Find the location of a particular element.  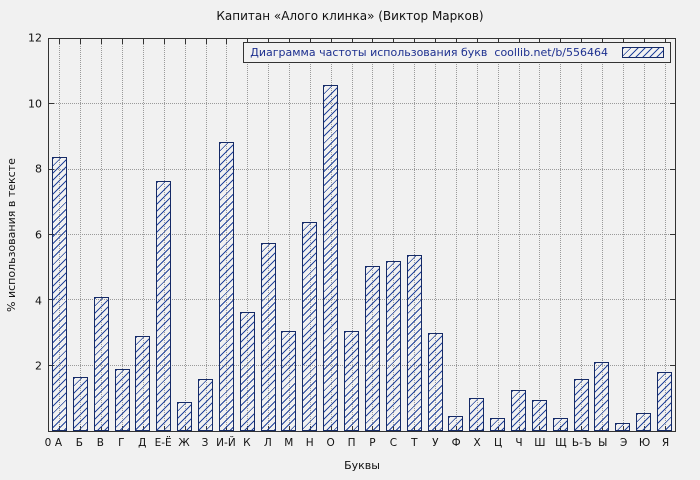

bar-Д is located at coordinates (143, 383).